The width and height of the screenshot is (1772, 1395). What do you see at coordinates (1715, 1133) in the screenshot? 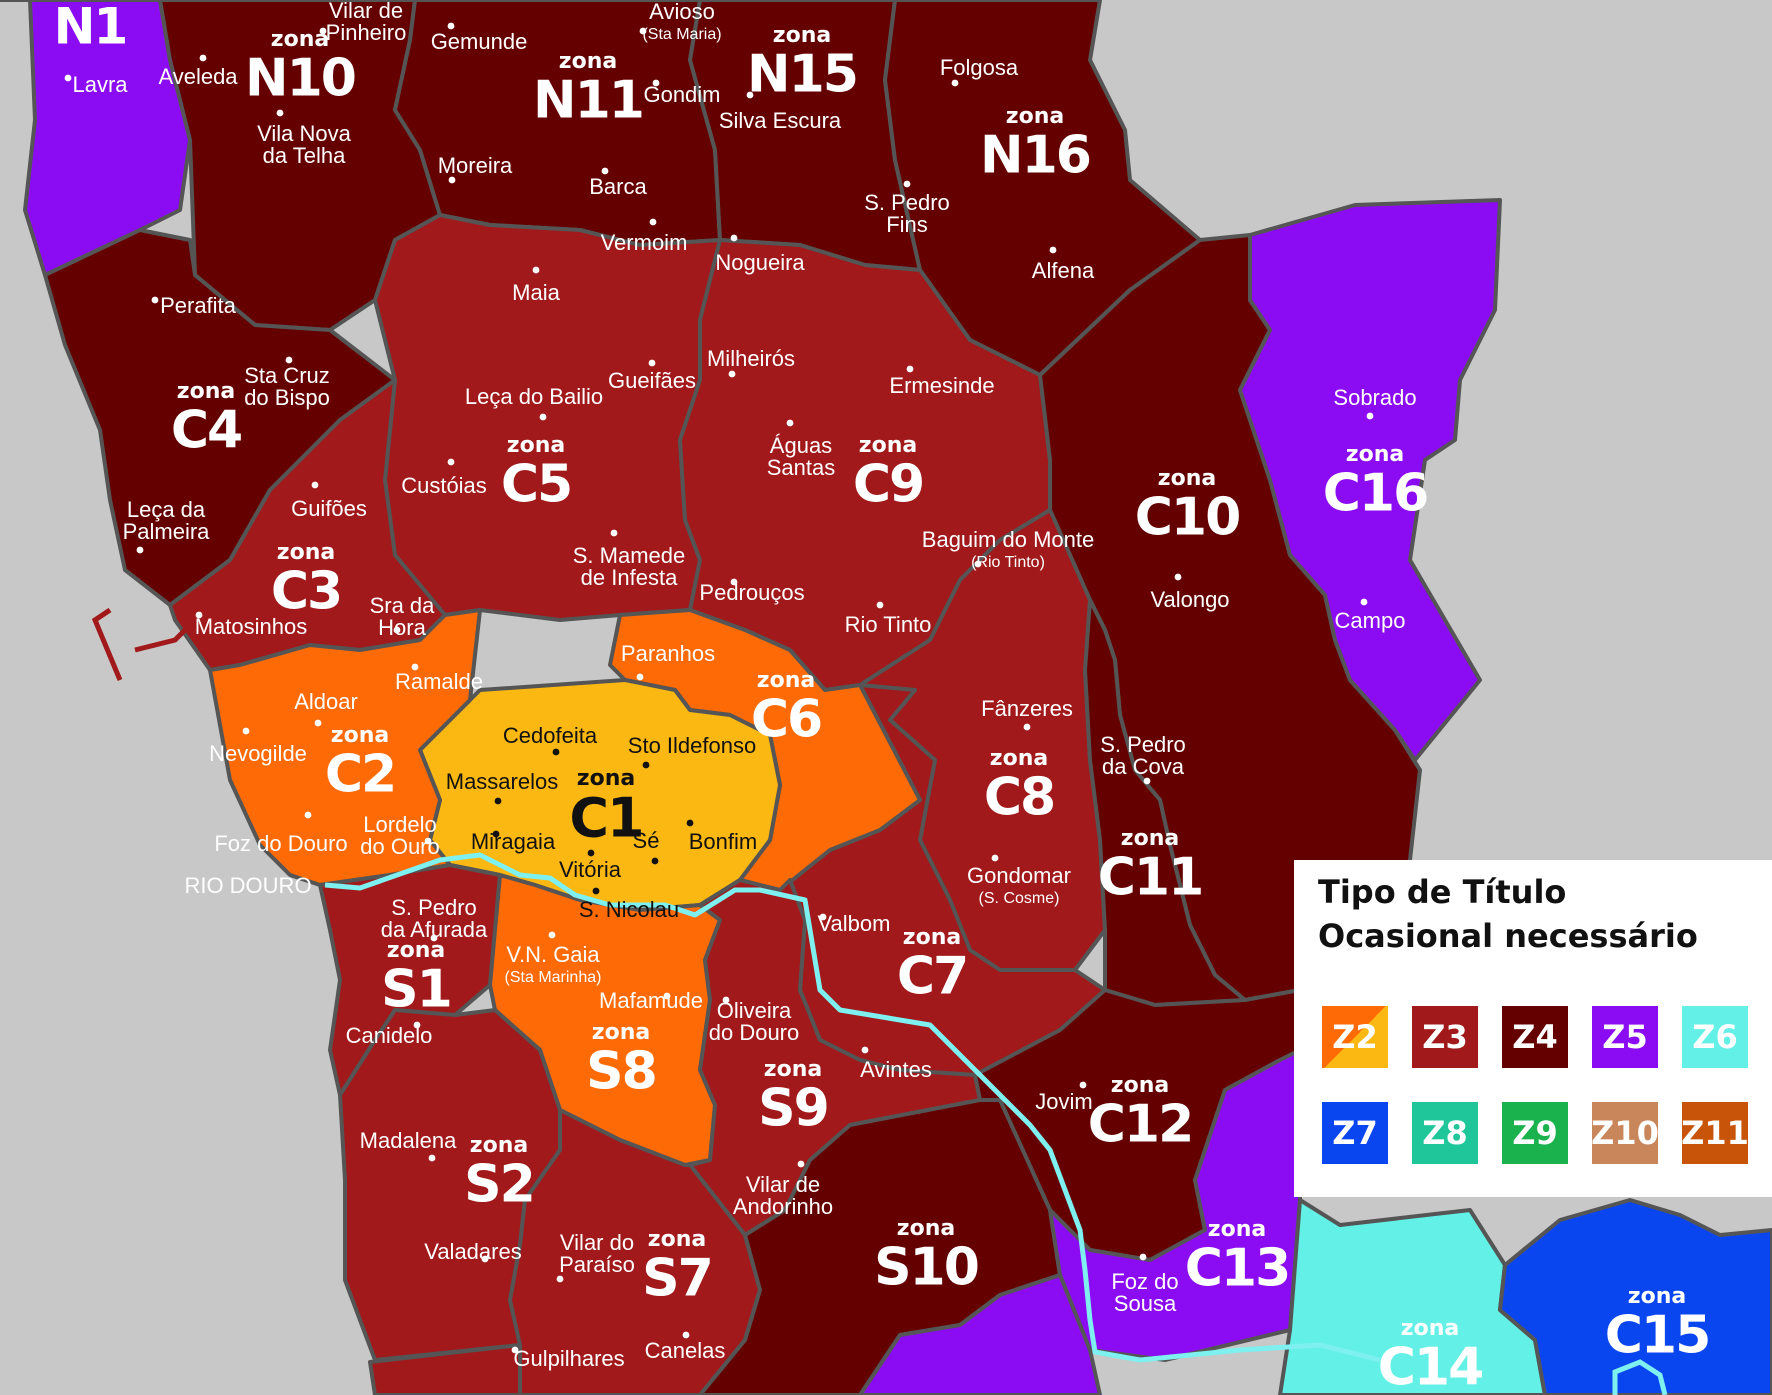
I see `legend-swatch-z11: Z11` at bounding box center [1715, 1133].